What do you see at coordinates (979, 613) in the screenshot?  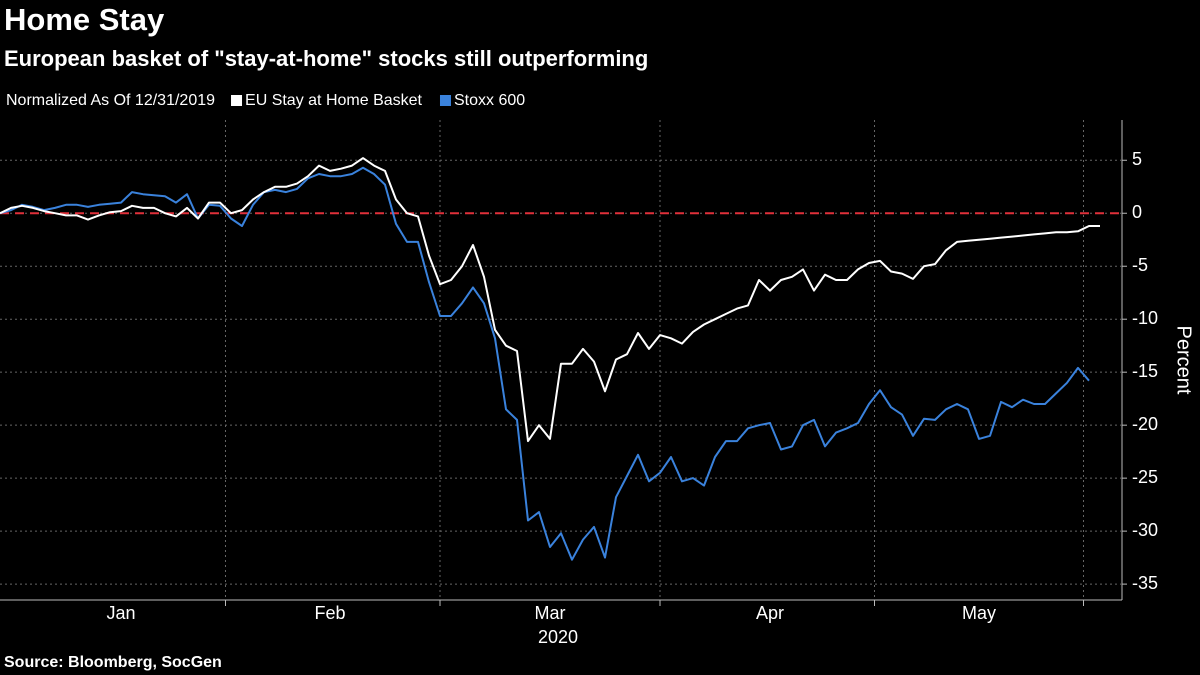 I see `x-tick-label: May` at bounding box center [979, 613].